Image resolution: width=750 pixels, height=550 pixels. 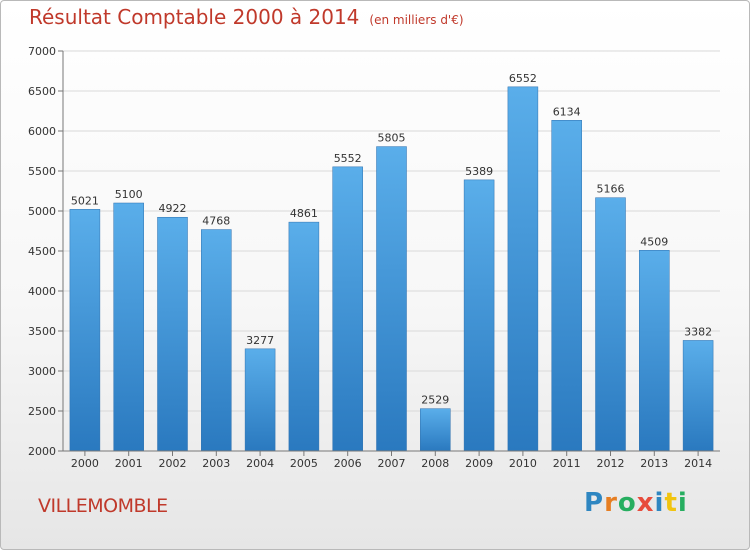 I want to click on x-tick-label: 2011, so click(x=567, y=463).